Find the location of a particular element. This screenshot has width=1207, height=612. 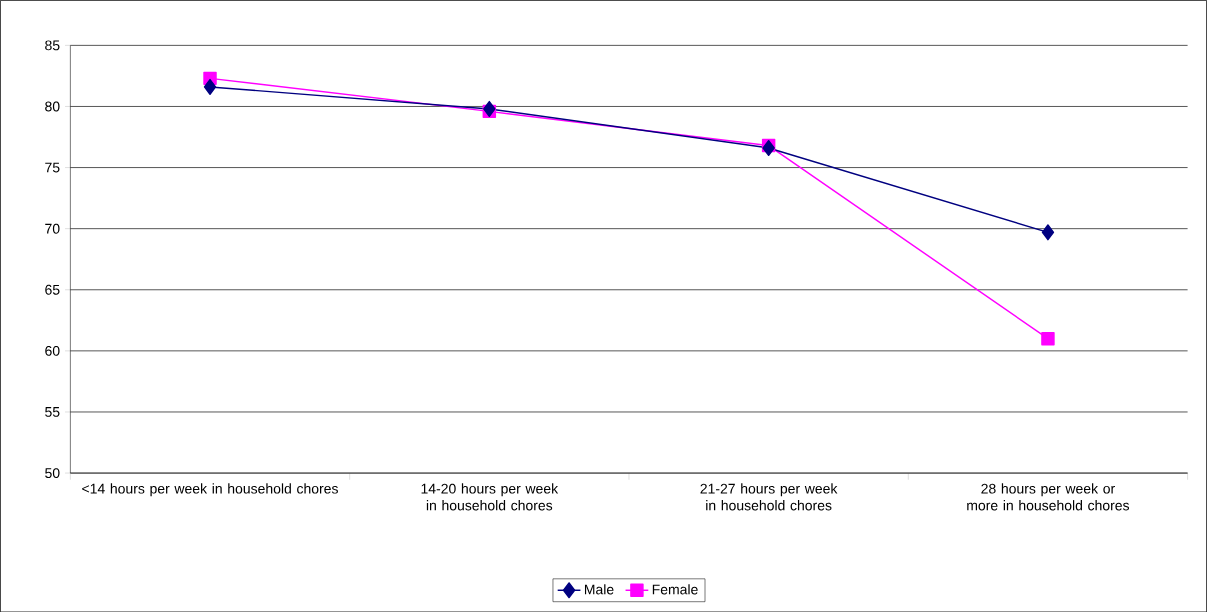

y-tick-label: 50 is located at coordinates (52, 472).